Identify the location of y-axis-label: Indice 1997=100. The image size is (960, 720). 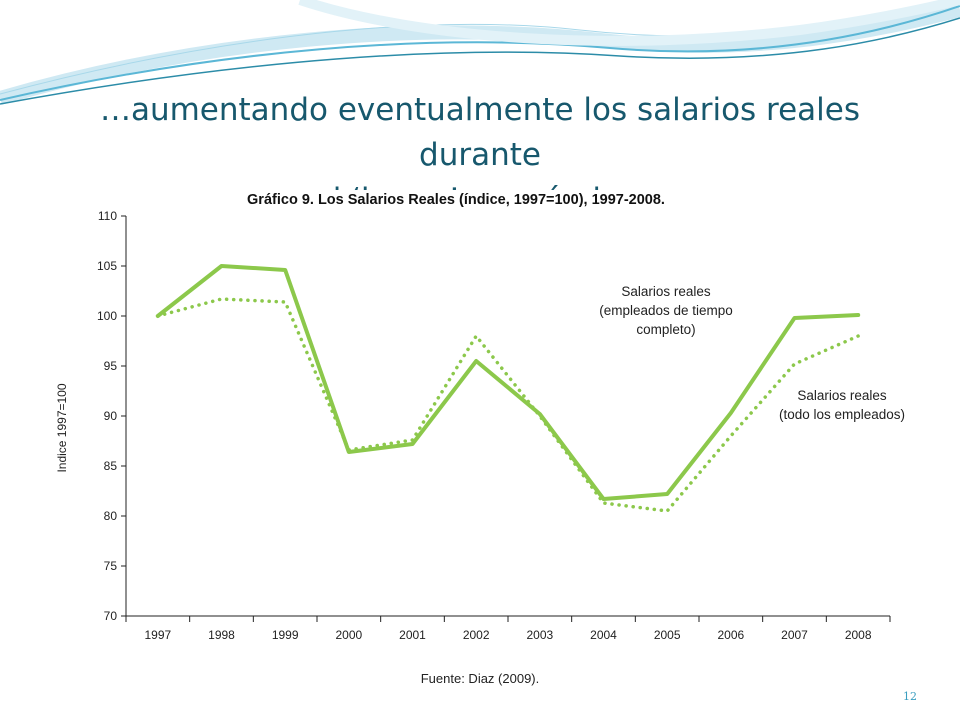
(62, 427).